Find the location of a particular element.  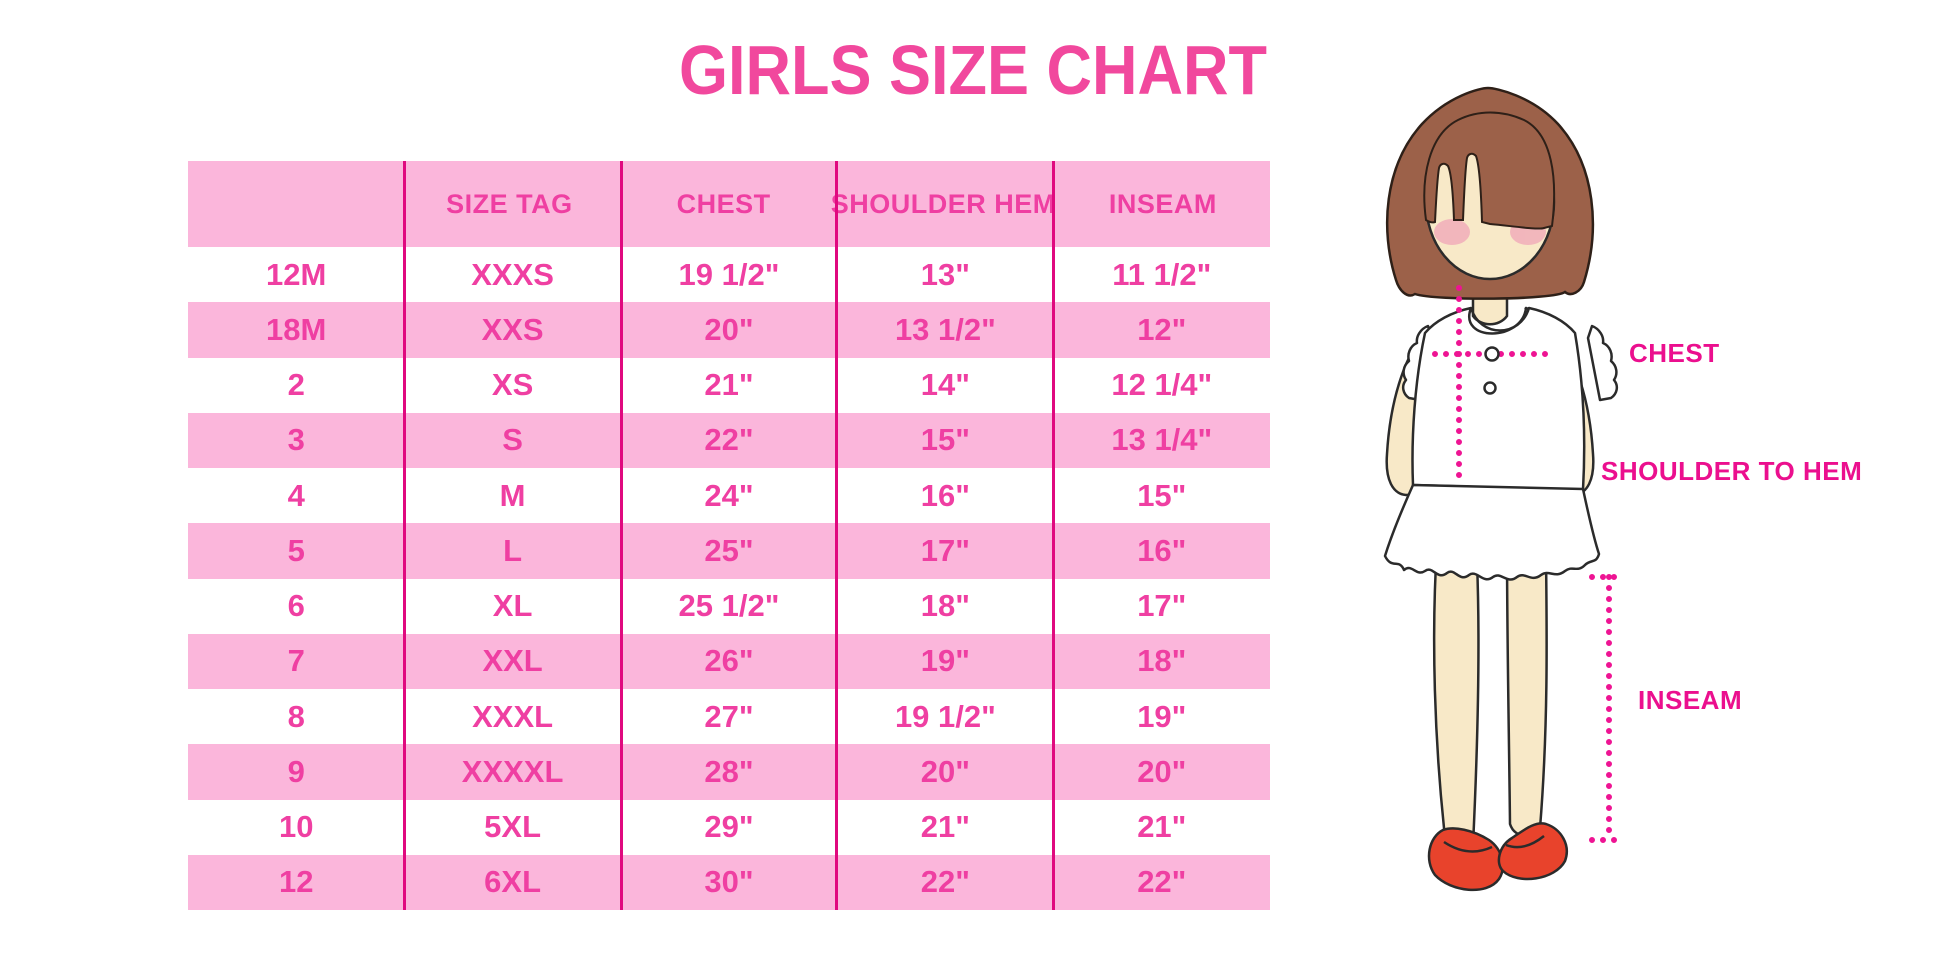

table-cell: 27" is located at coordinates (729, 716).